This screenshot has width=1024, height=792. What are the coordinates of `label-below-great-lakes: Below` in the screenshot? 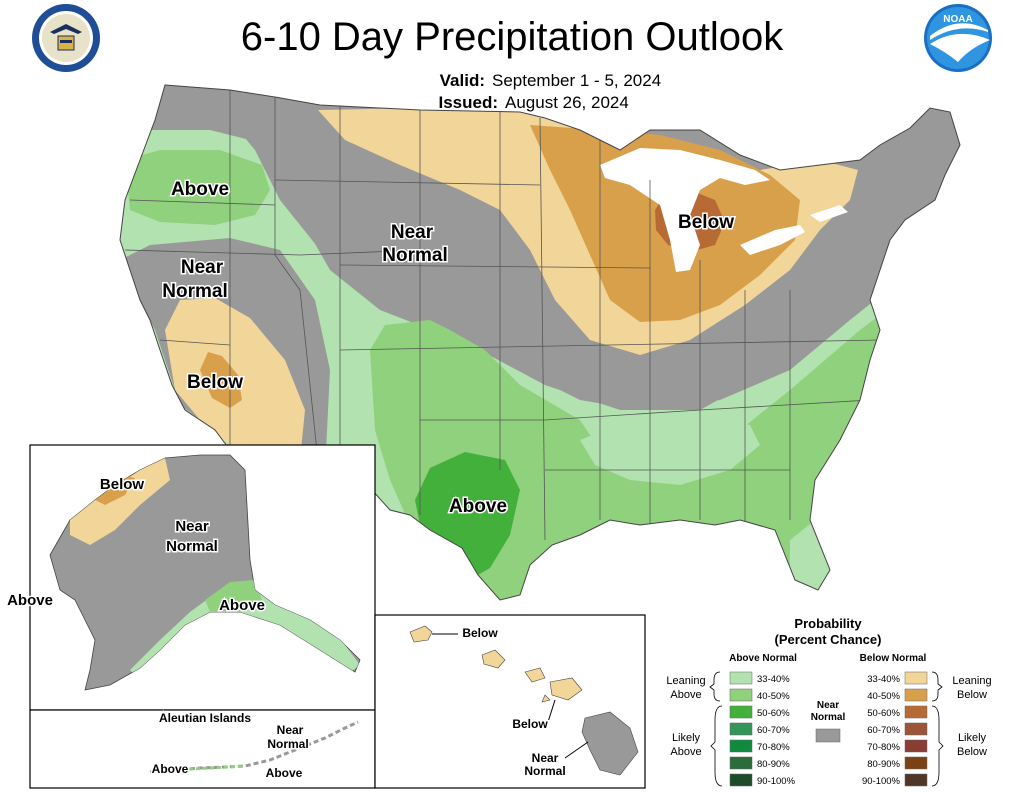 It's located at (706, 222).